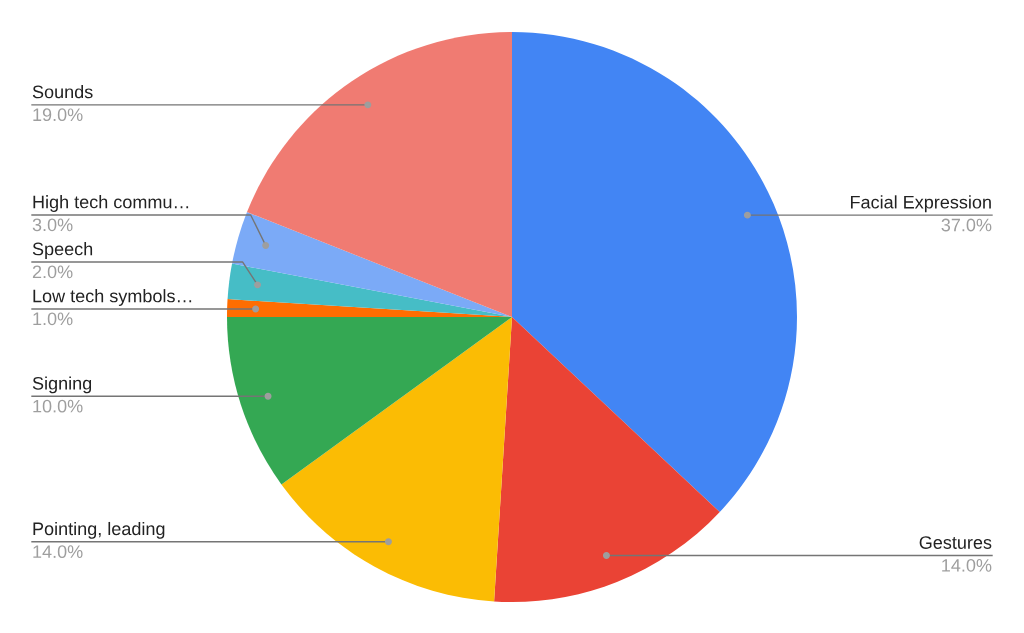 The image size is (1024, 633). What do you see at coordinates (58, 115) in the screenshot?
I see `data-label: 19.0%` at bounding box center [58, 115].